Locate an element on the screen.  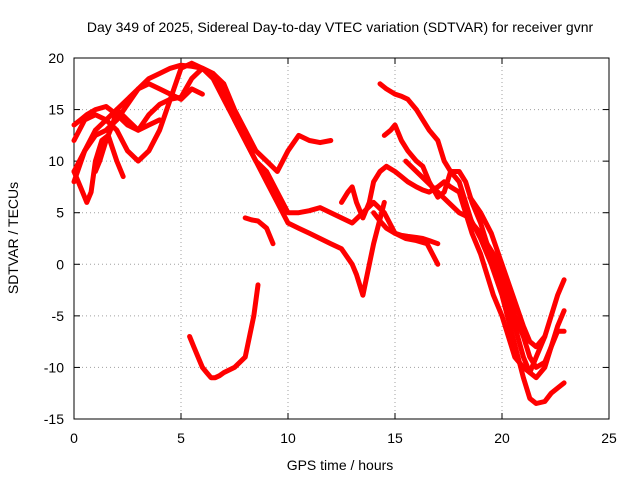
y-tick-label: 5 is located at coordinates (60, 213).